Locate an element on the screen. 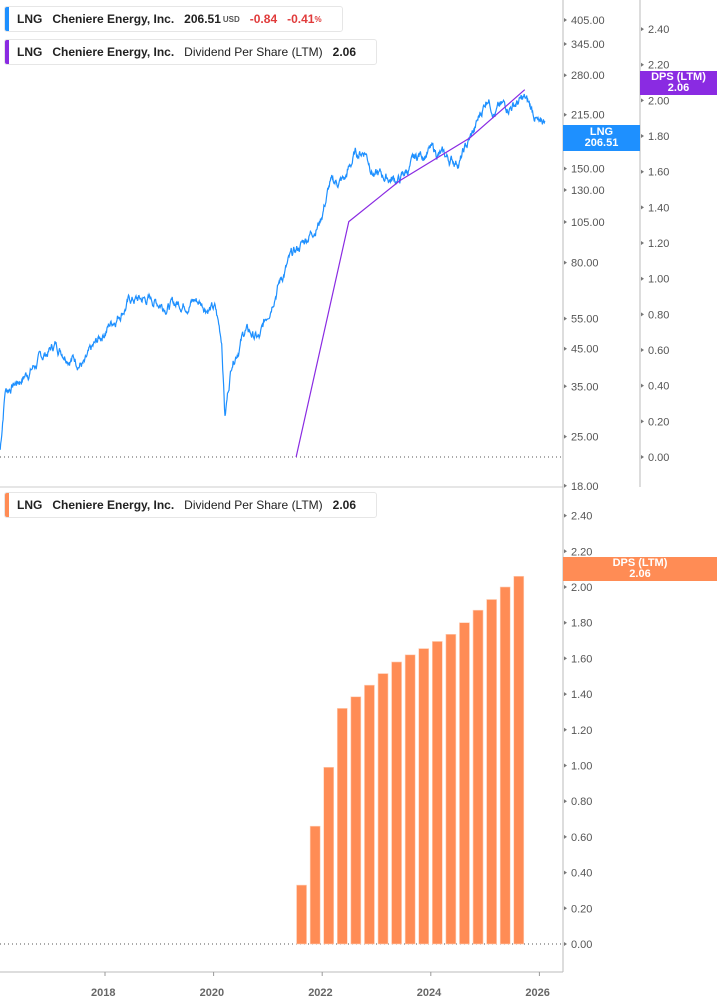  dps-bar-tick-label: 1.20 is located at coordinates (581, 731).